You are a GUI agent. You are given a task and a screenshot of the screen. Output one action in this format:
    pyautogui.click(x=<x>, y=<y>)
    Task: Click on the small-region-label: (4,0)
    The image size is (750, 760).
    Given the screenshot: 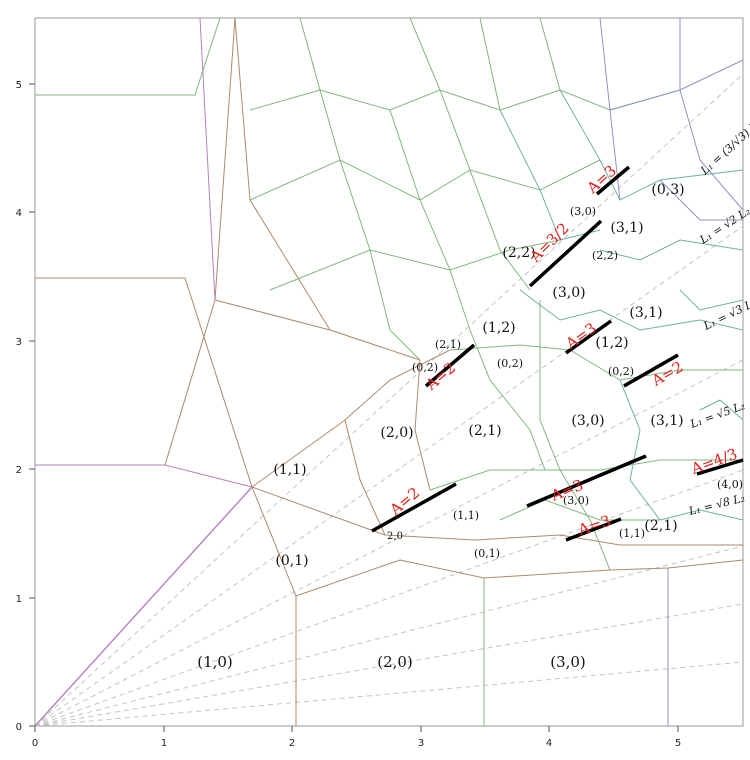 What is the action you would take?
    pyautogui.click(x=730, y=484)
    